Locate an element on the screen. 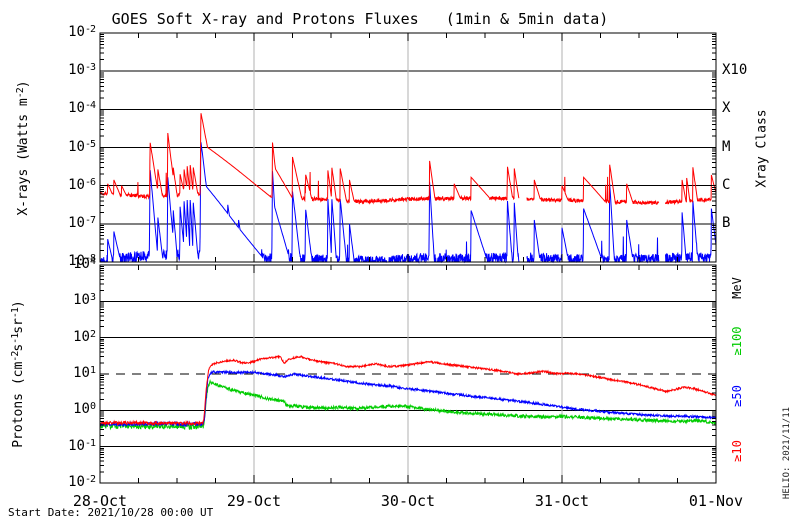  proton-ytick-label: 10-2 is located at coordinates (82, 482).